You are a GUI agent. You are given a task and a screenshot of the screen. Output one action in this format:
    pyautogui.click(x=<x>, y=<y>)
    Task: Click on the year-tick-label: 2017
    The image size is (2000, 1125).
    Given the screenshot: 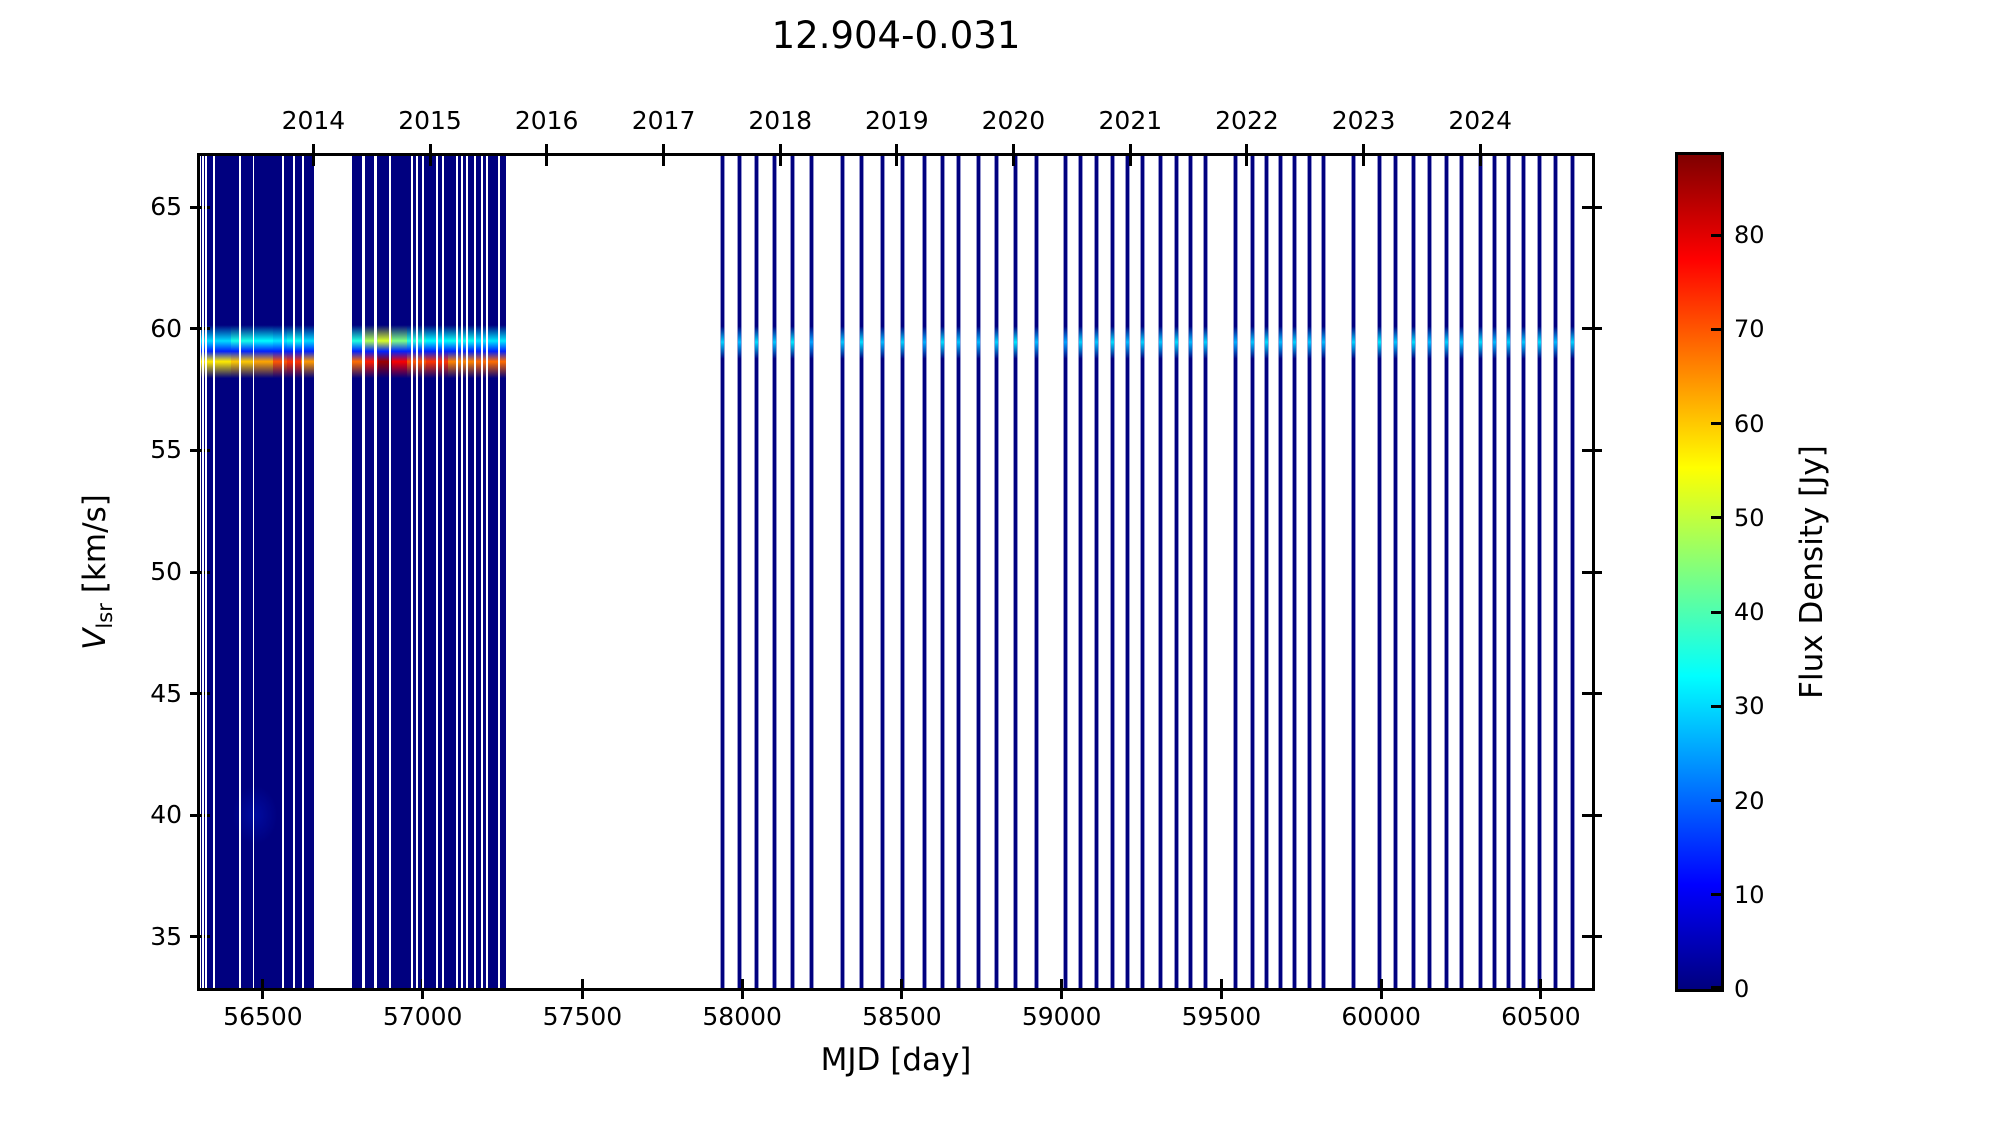 What is the action you would take?
    pyautogui.click(x=663, y=120)
    